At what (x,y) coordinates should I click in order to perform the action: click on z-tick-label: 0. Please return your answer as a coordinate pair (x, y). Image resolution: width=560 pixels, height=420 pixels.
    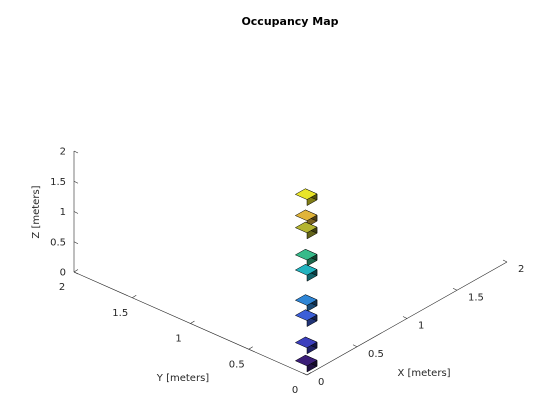
    Looking at the image, I should click on (63, 273).